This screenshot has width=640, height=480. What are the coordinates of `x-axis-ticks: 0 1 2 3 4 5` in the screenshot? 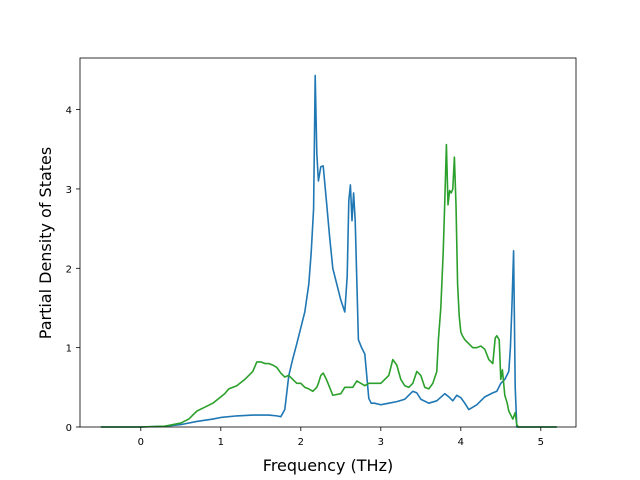 It's located at (341, 437).